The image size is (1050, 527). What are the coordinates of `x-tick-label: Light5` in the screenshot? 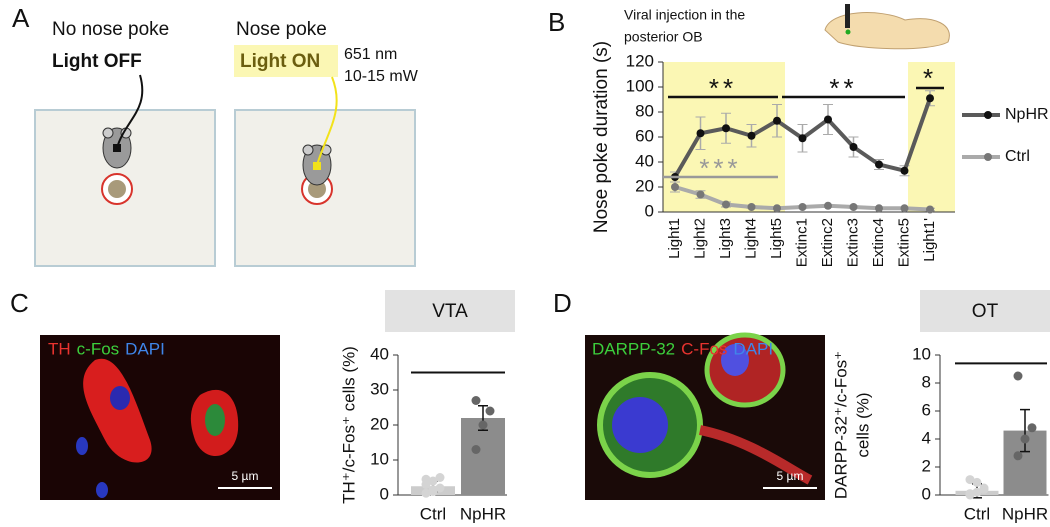 It's located at (776, 238).